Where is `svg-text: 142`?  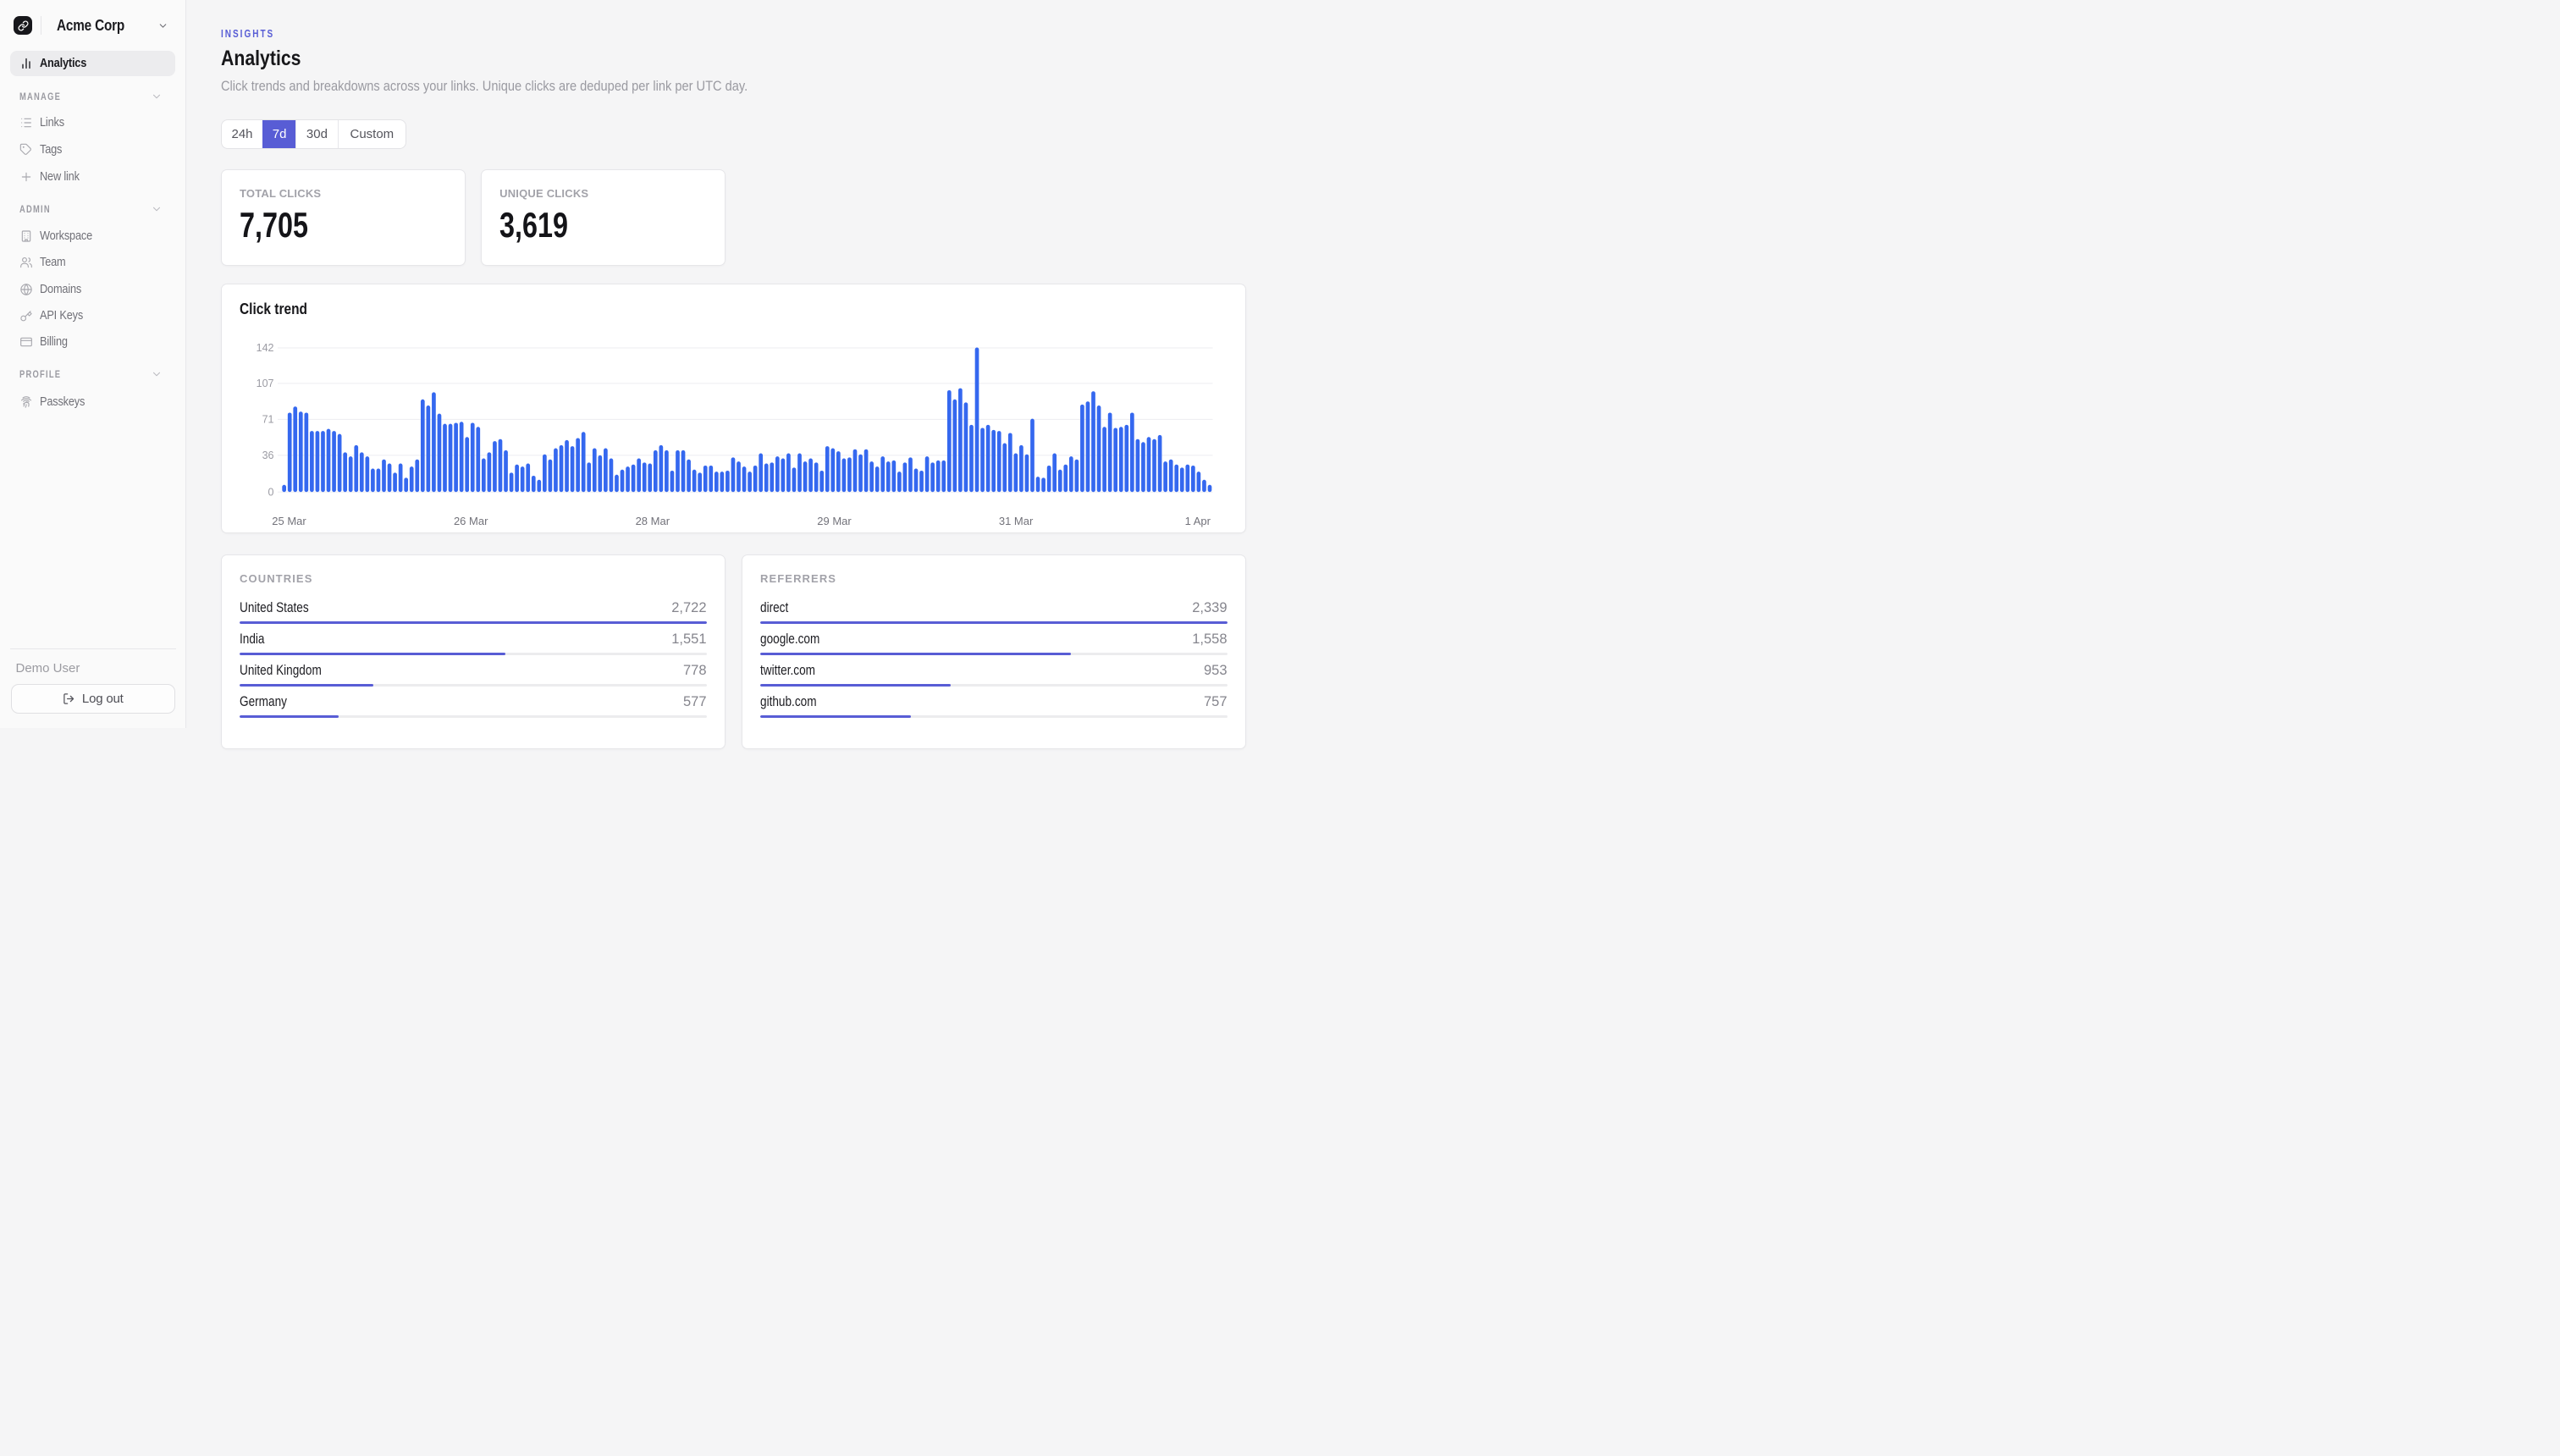
svg-text: 142 is located at coordinates (265, 348).